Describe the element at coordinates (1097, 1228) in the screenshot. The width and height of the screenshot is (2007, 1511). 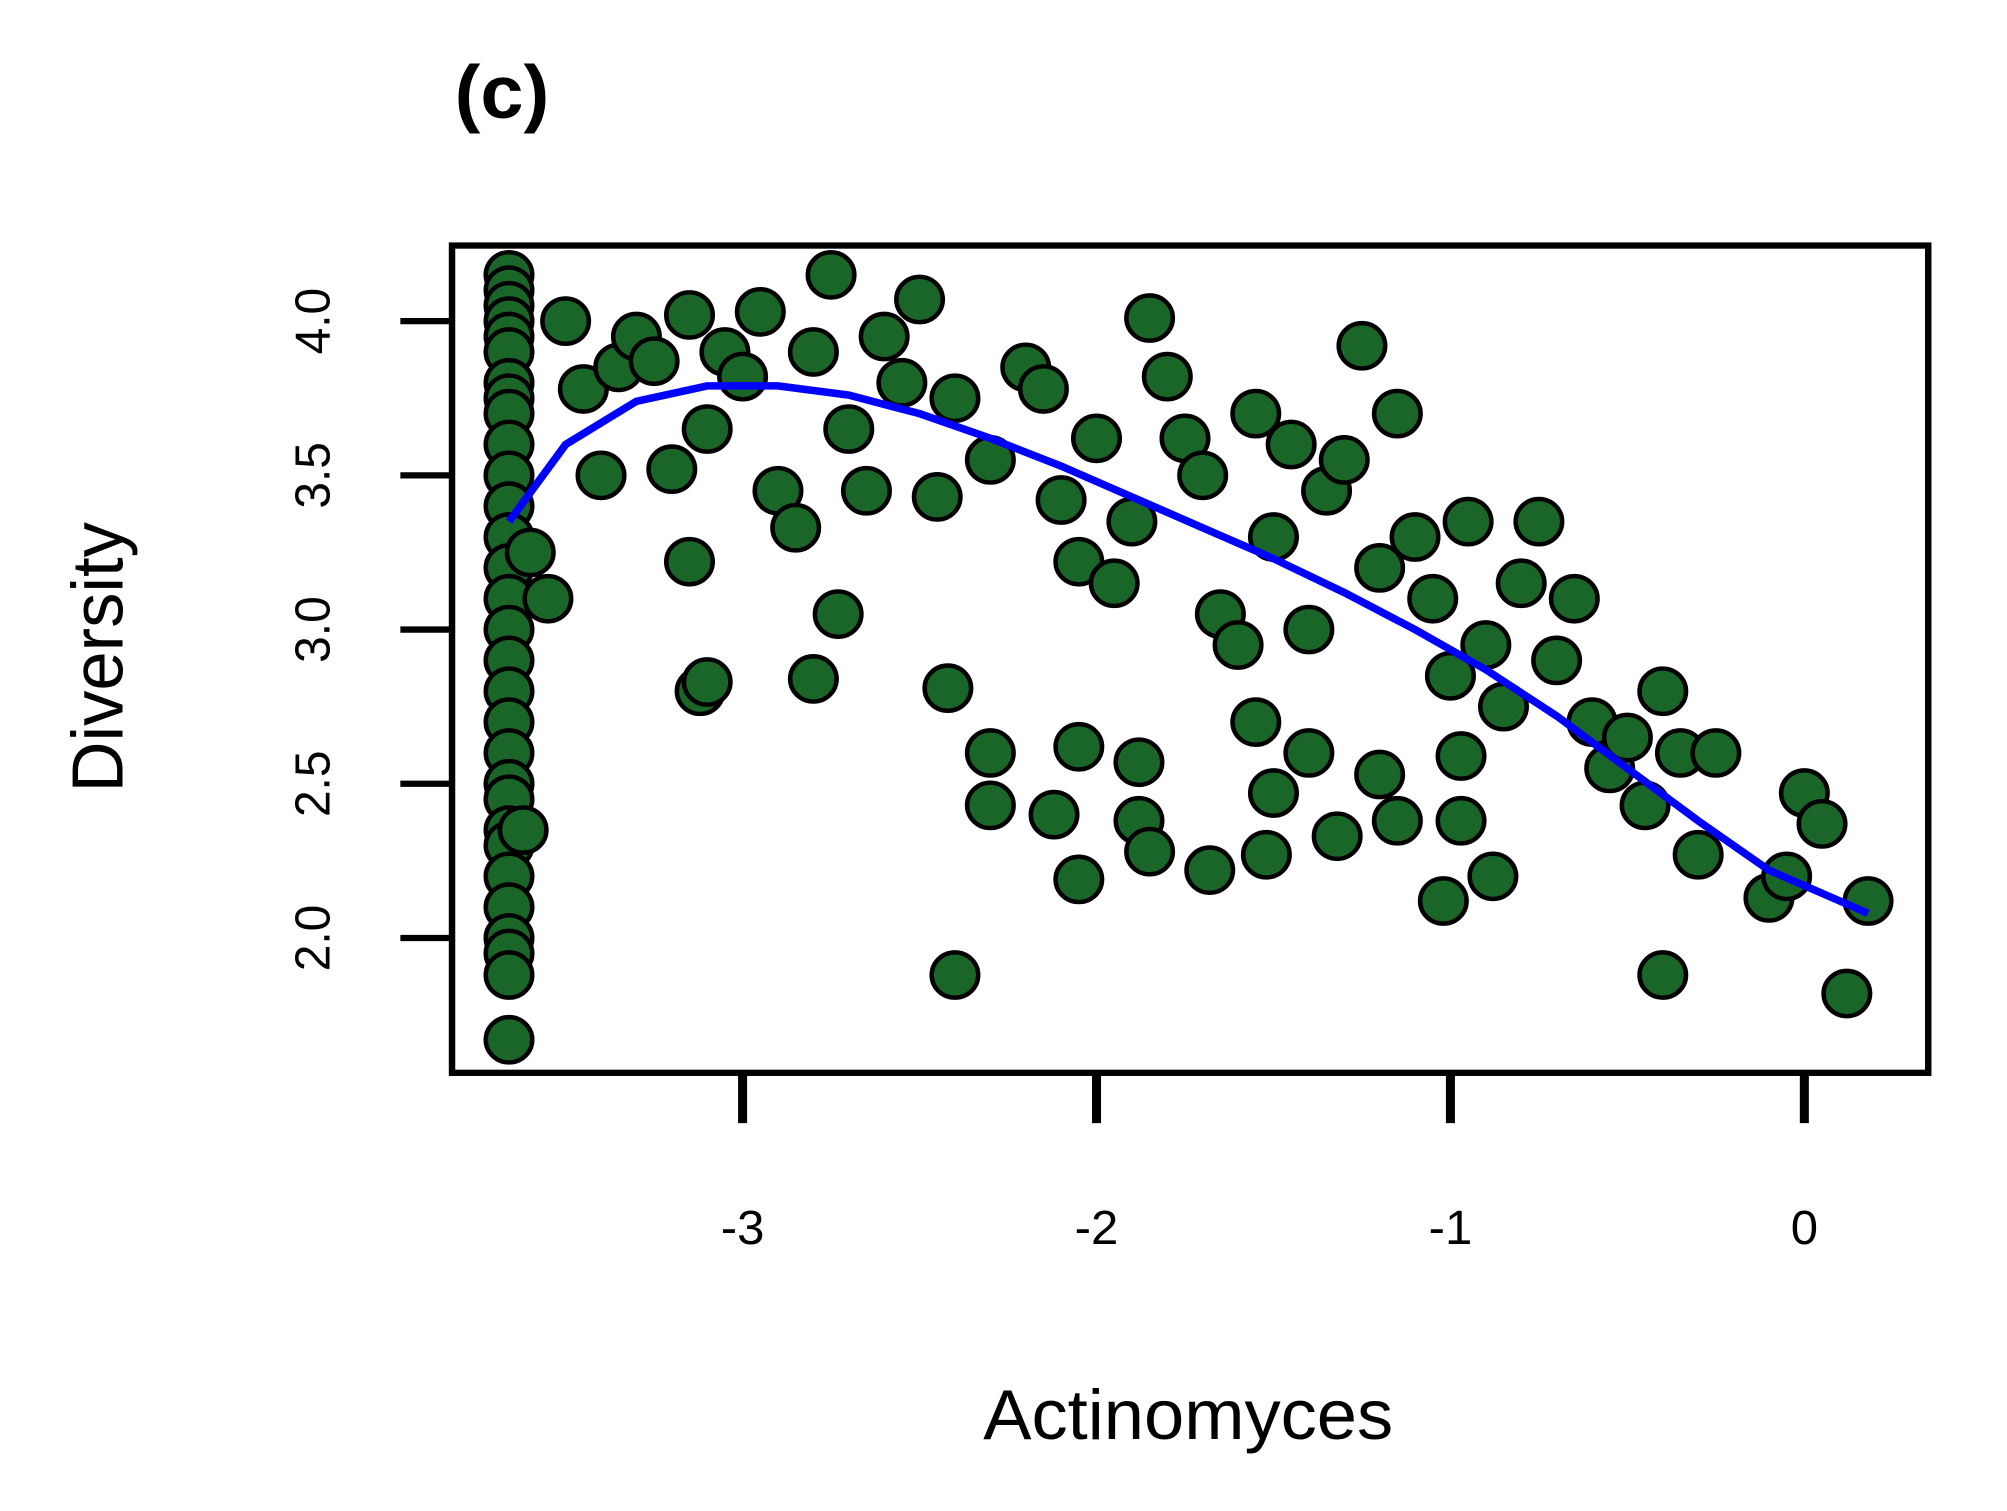
I see `x-tick-label: -2` at that location.